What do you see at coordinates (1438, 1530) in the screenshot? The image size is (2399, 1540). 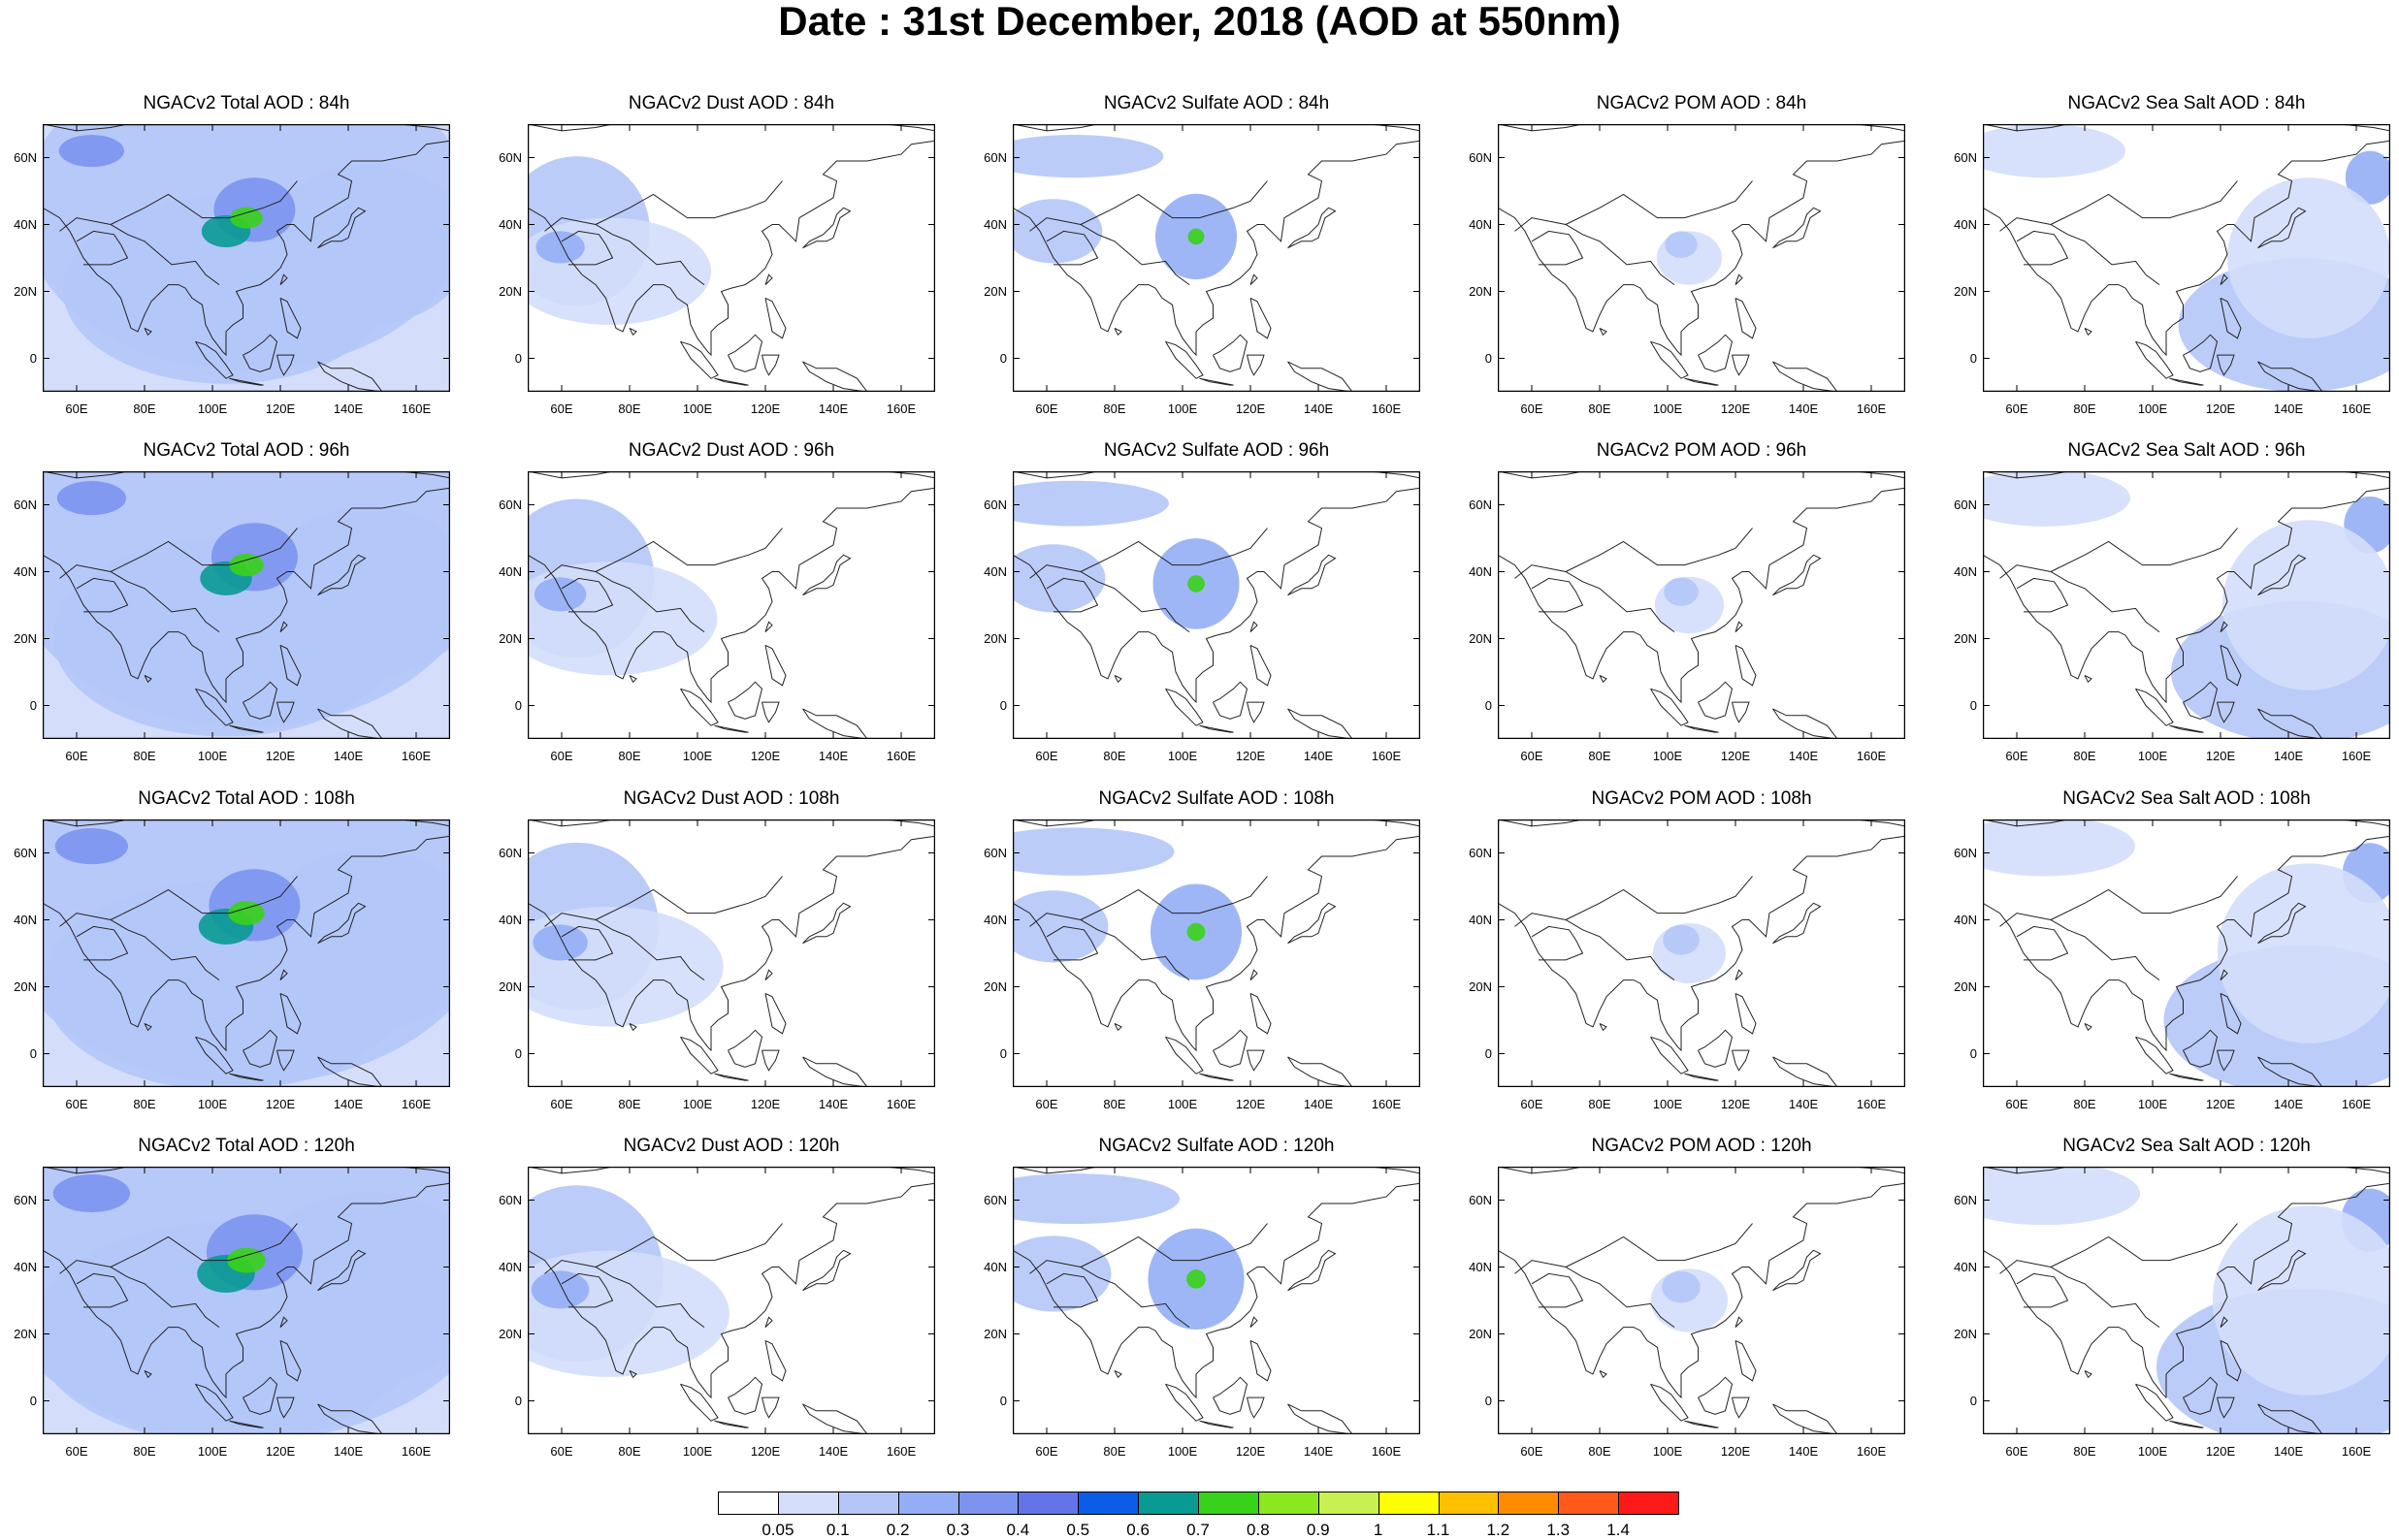 I see `colorbar-label: 1.1` at bounding box center [1438, 1530].